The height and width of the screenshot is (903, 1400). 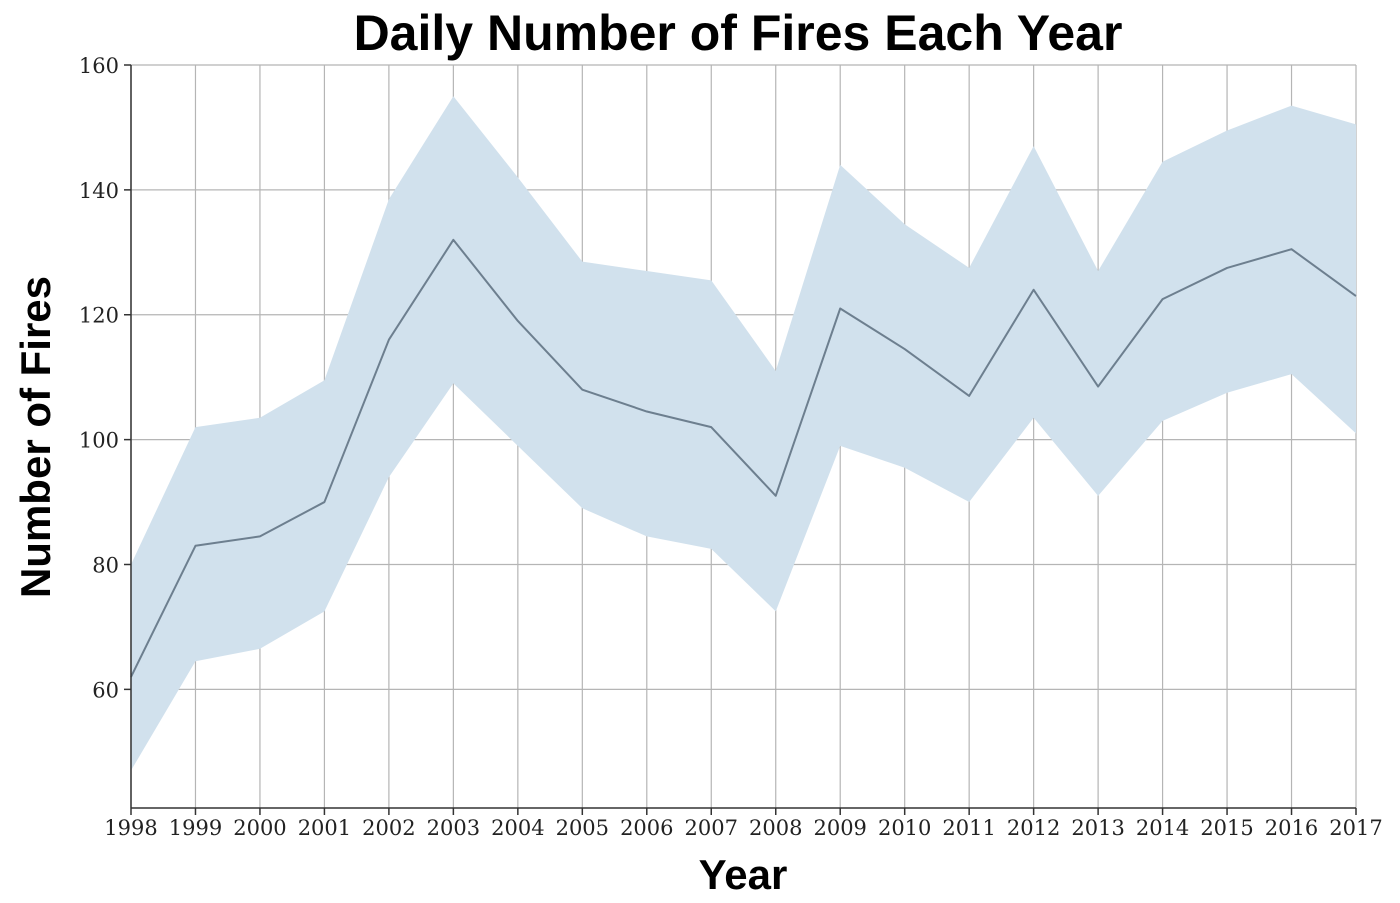 I want to click on x-tick-label: 2001, so click(x=324, y=828).